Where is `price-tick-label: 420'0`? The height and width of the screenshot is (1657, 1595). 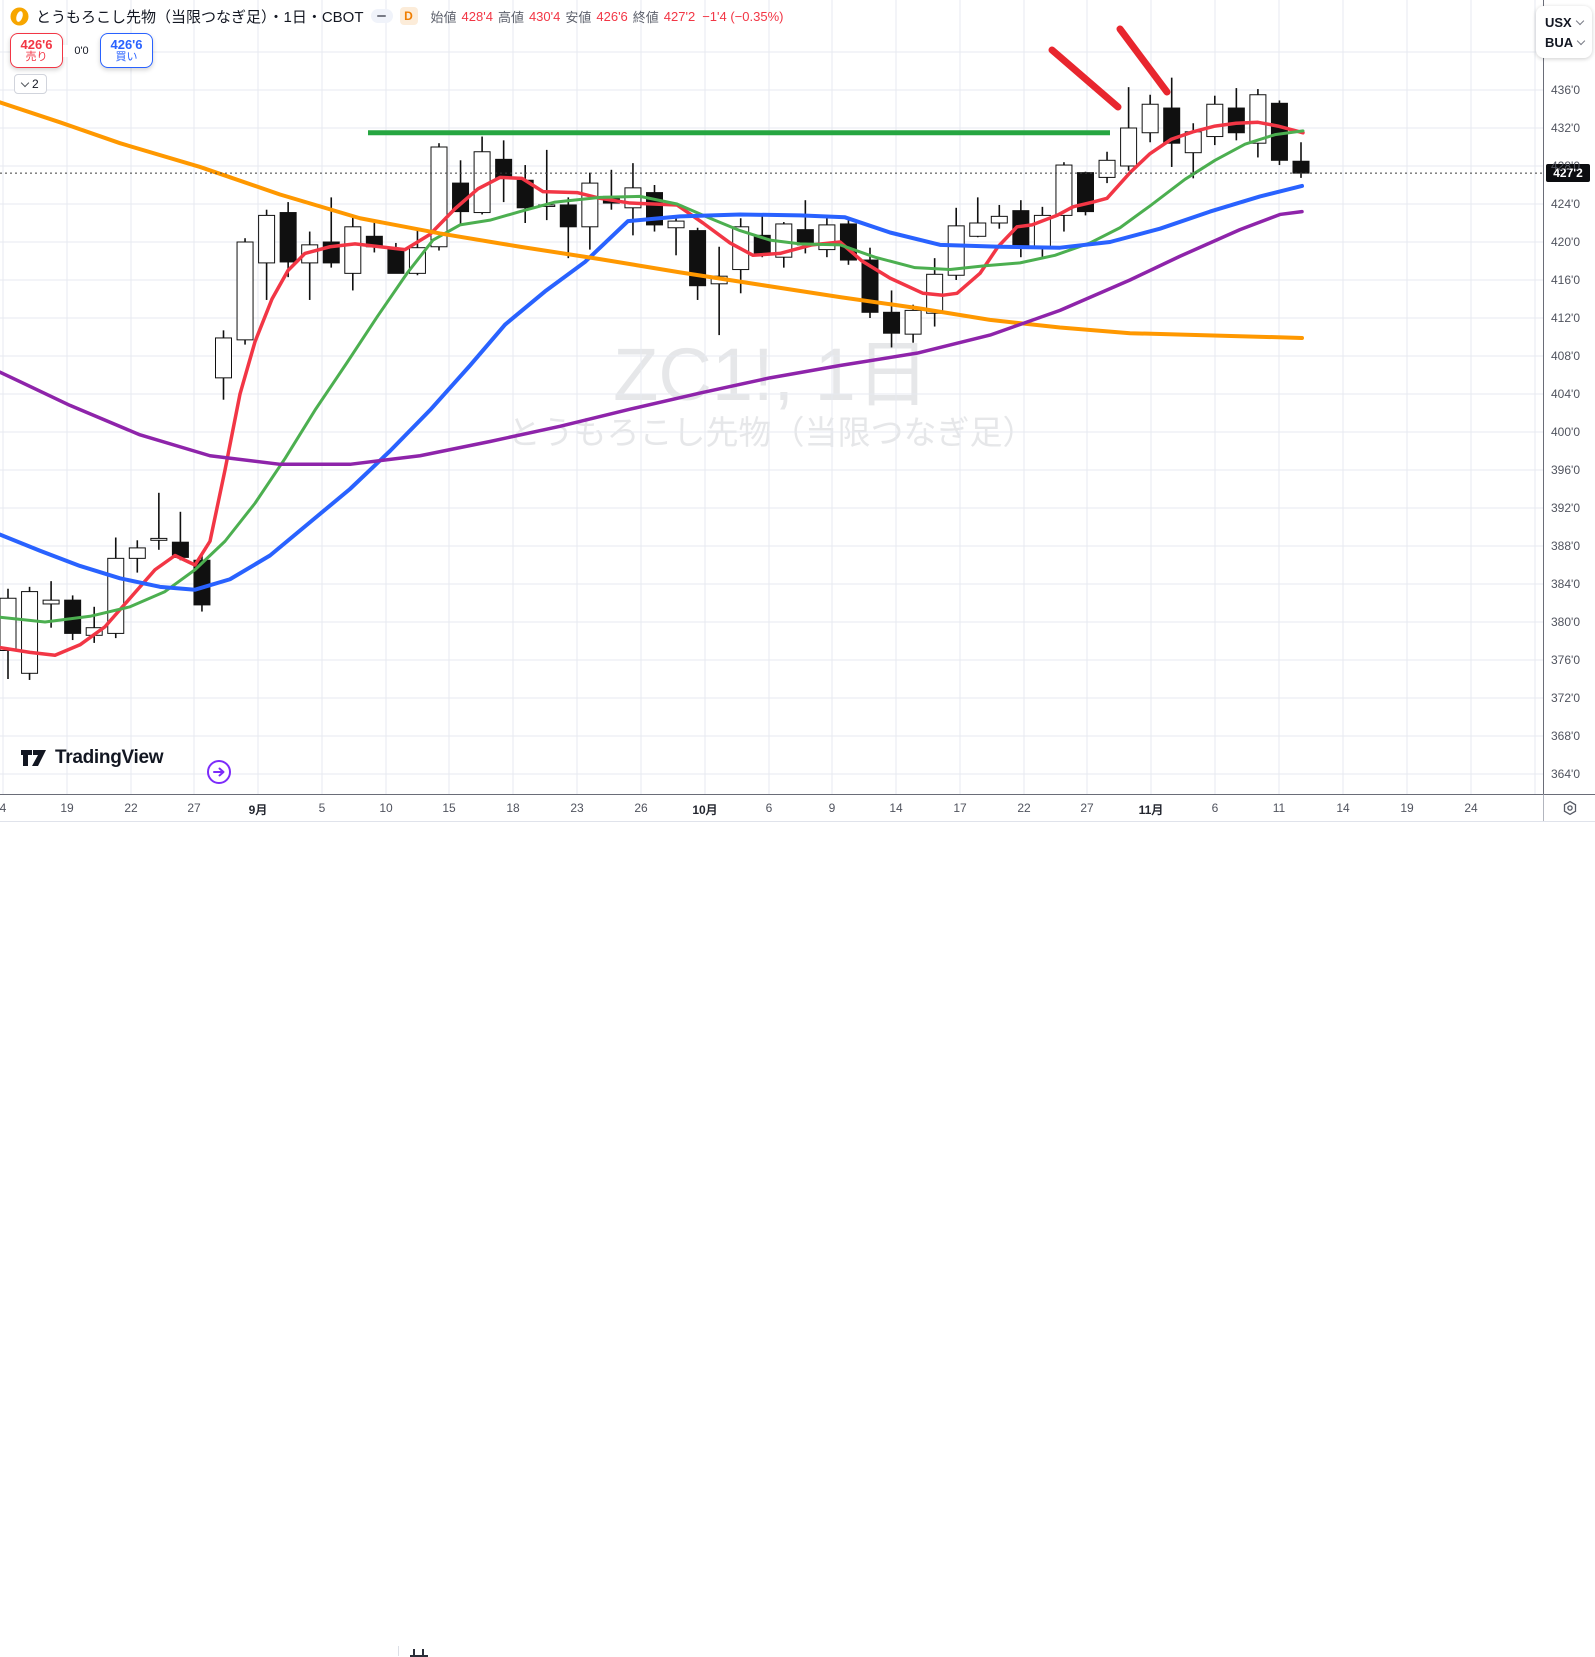
price-tick-label: 420'0 is located at coordinates (1565, 242).